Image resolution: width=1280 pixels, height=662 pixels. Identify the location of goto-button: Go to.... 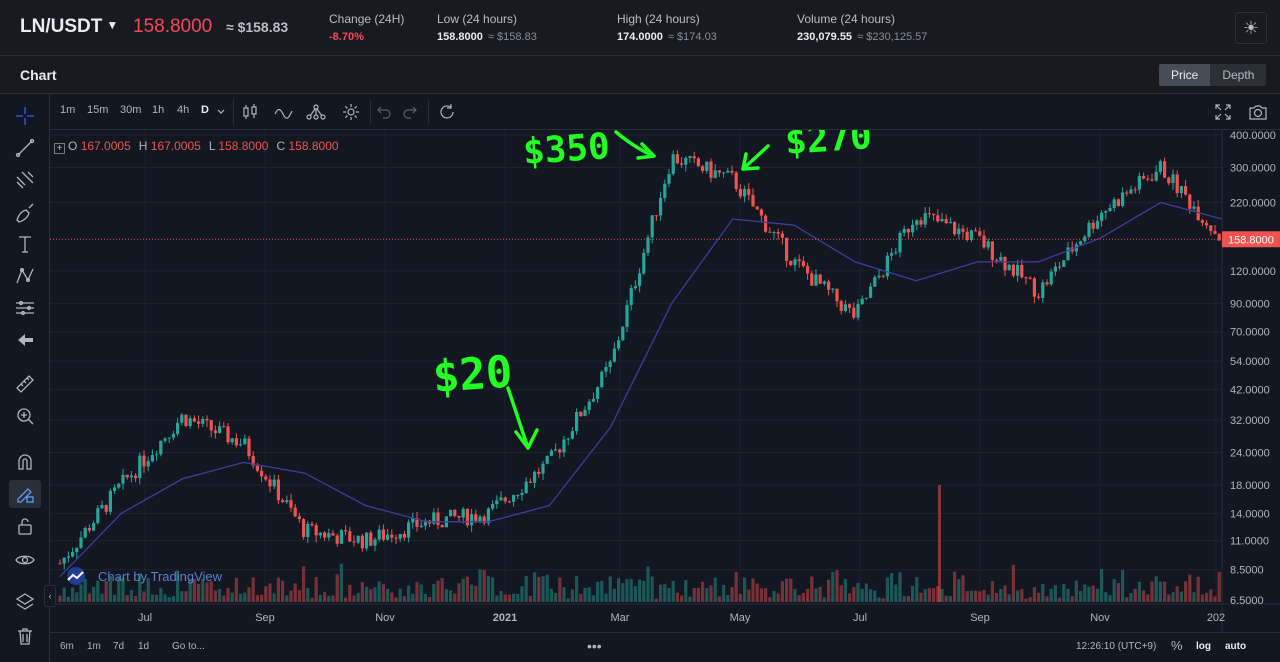
(188, 646).